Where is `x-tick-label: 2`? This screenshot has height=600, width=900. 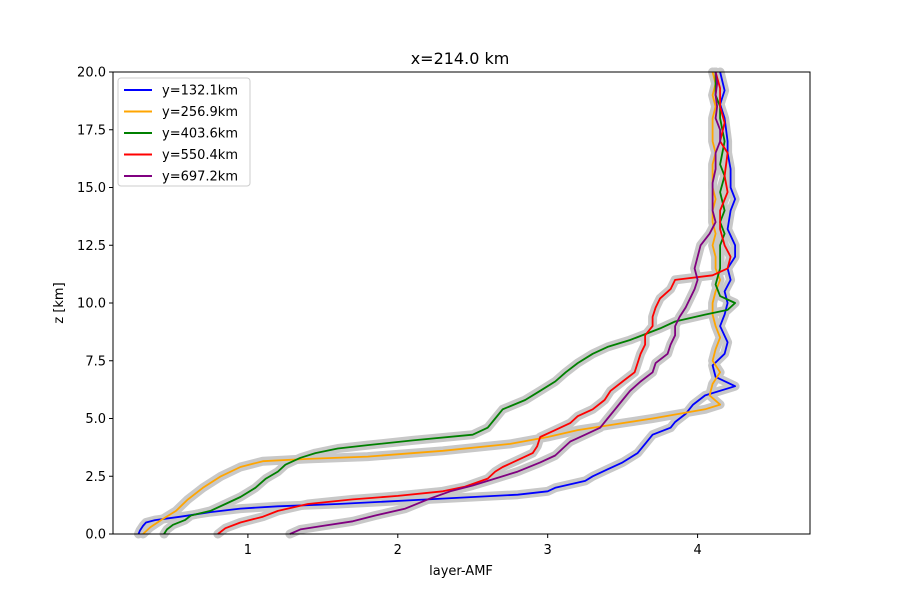 x-tick-label: 2 is located at coordinates (398, 550).